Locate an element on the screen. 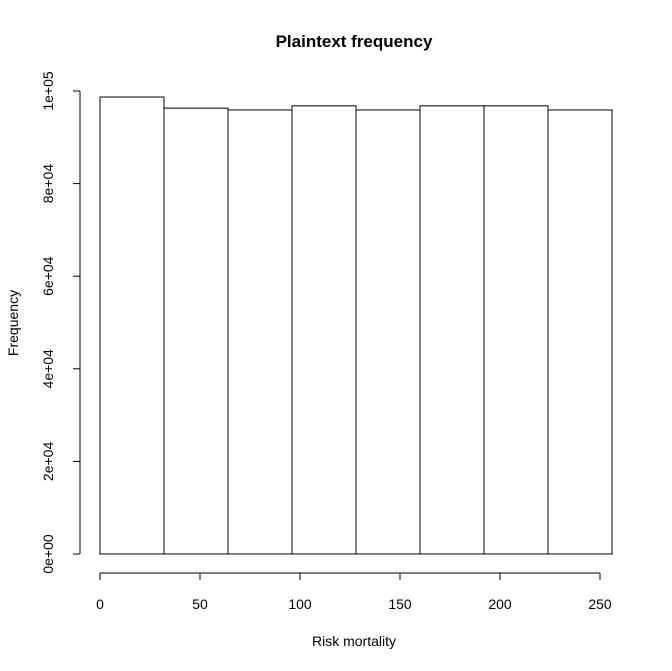  y-tick-label: 0e+00 is located at coordinates (48, 554).